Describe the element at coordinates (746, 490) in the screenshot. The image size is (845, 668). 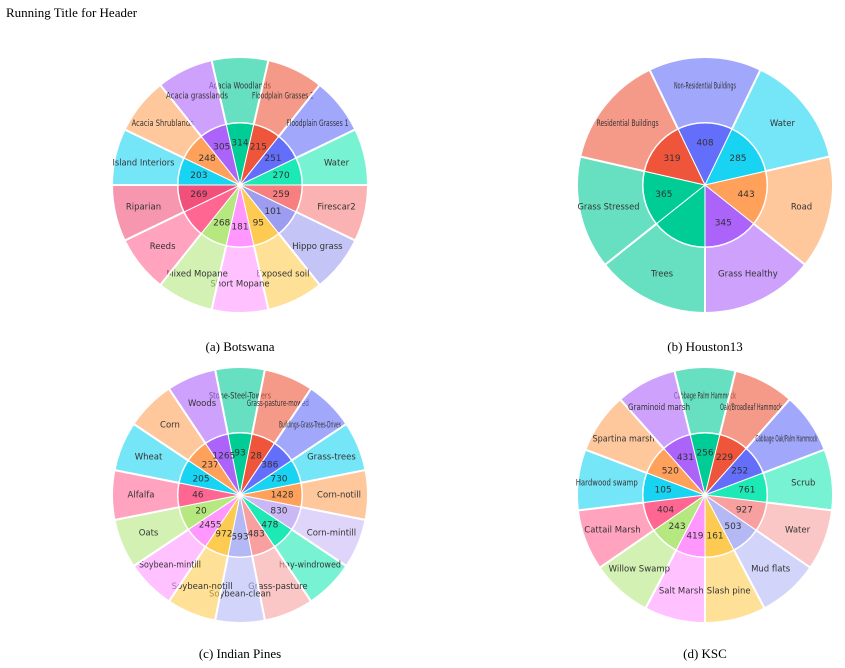
I see `value-label: 761` at that location.